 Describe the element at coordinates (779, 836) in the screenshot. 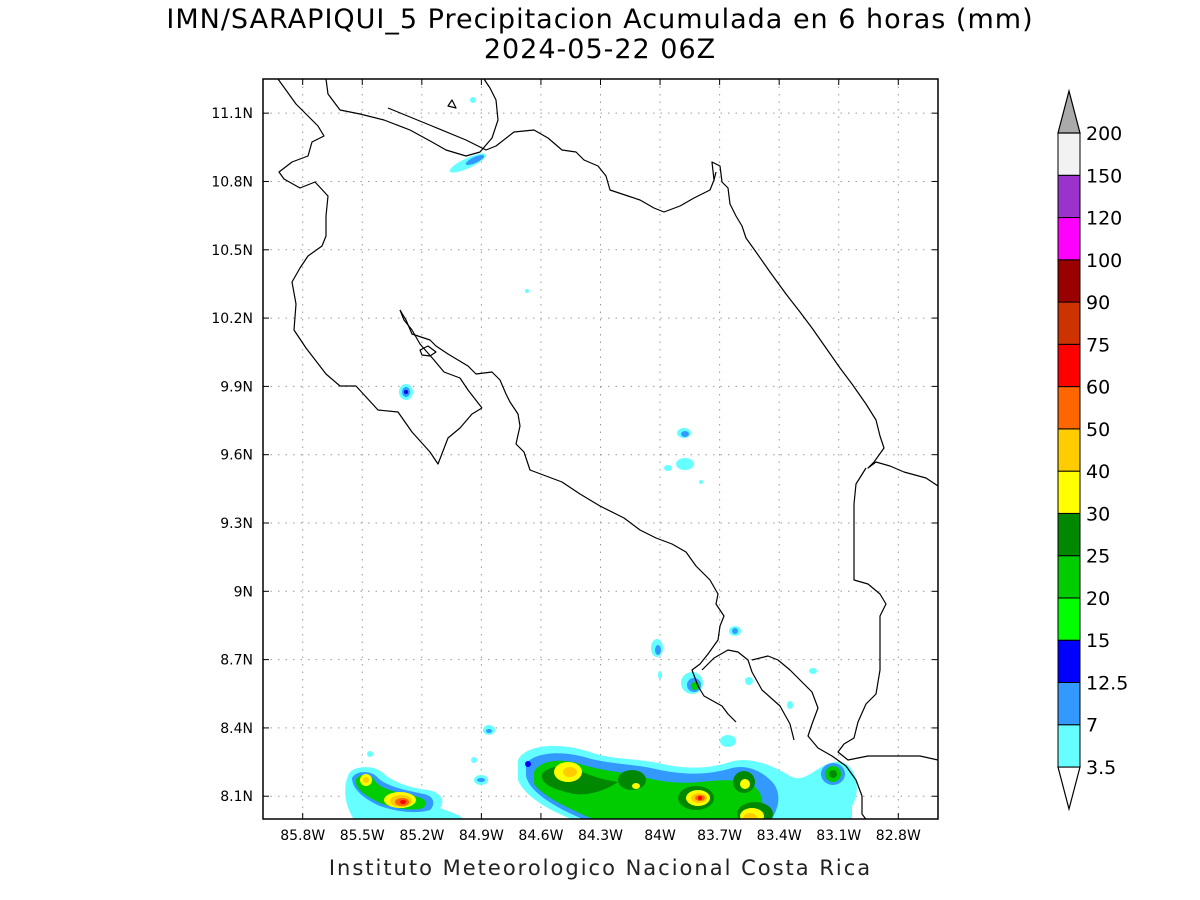

I see `lon-tick-label: 83.4W` at that location.